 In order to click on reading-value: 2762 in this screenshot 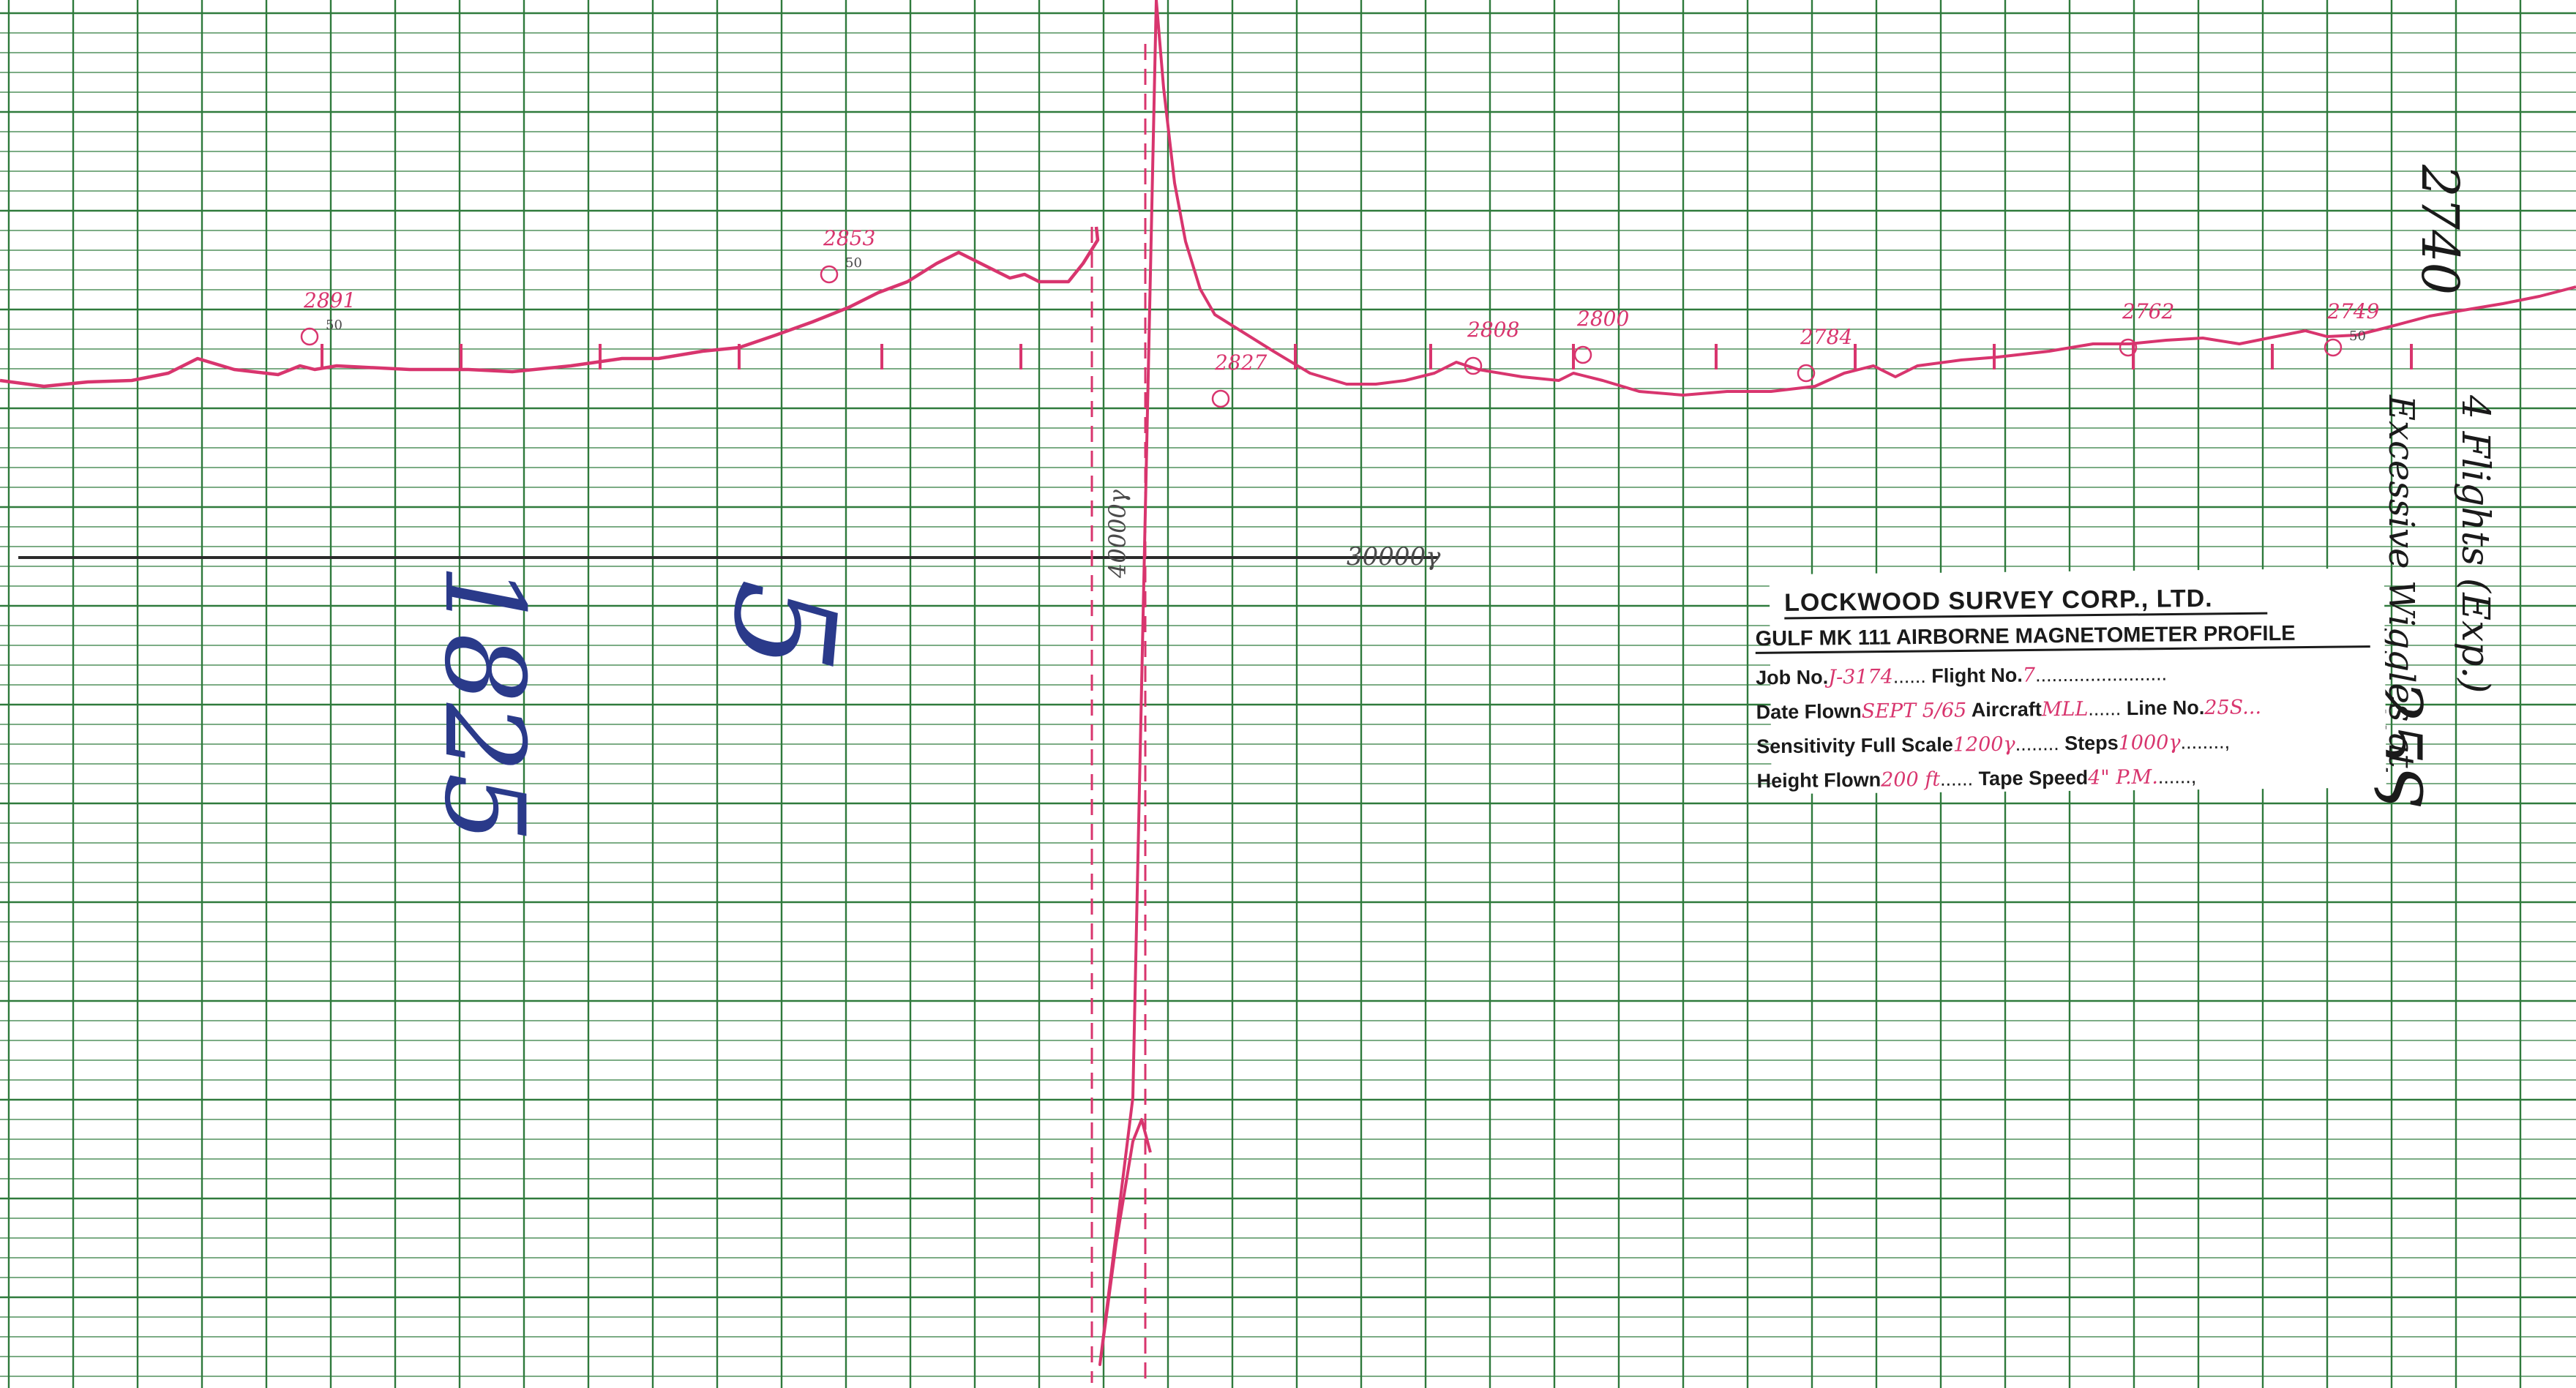, I will do `click(2148, 311)`.